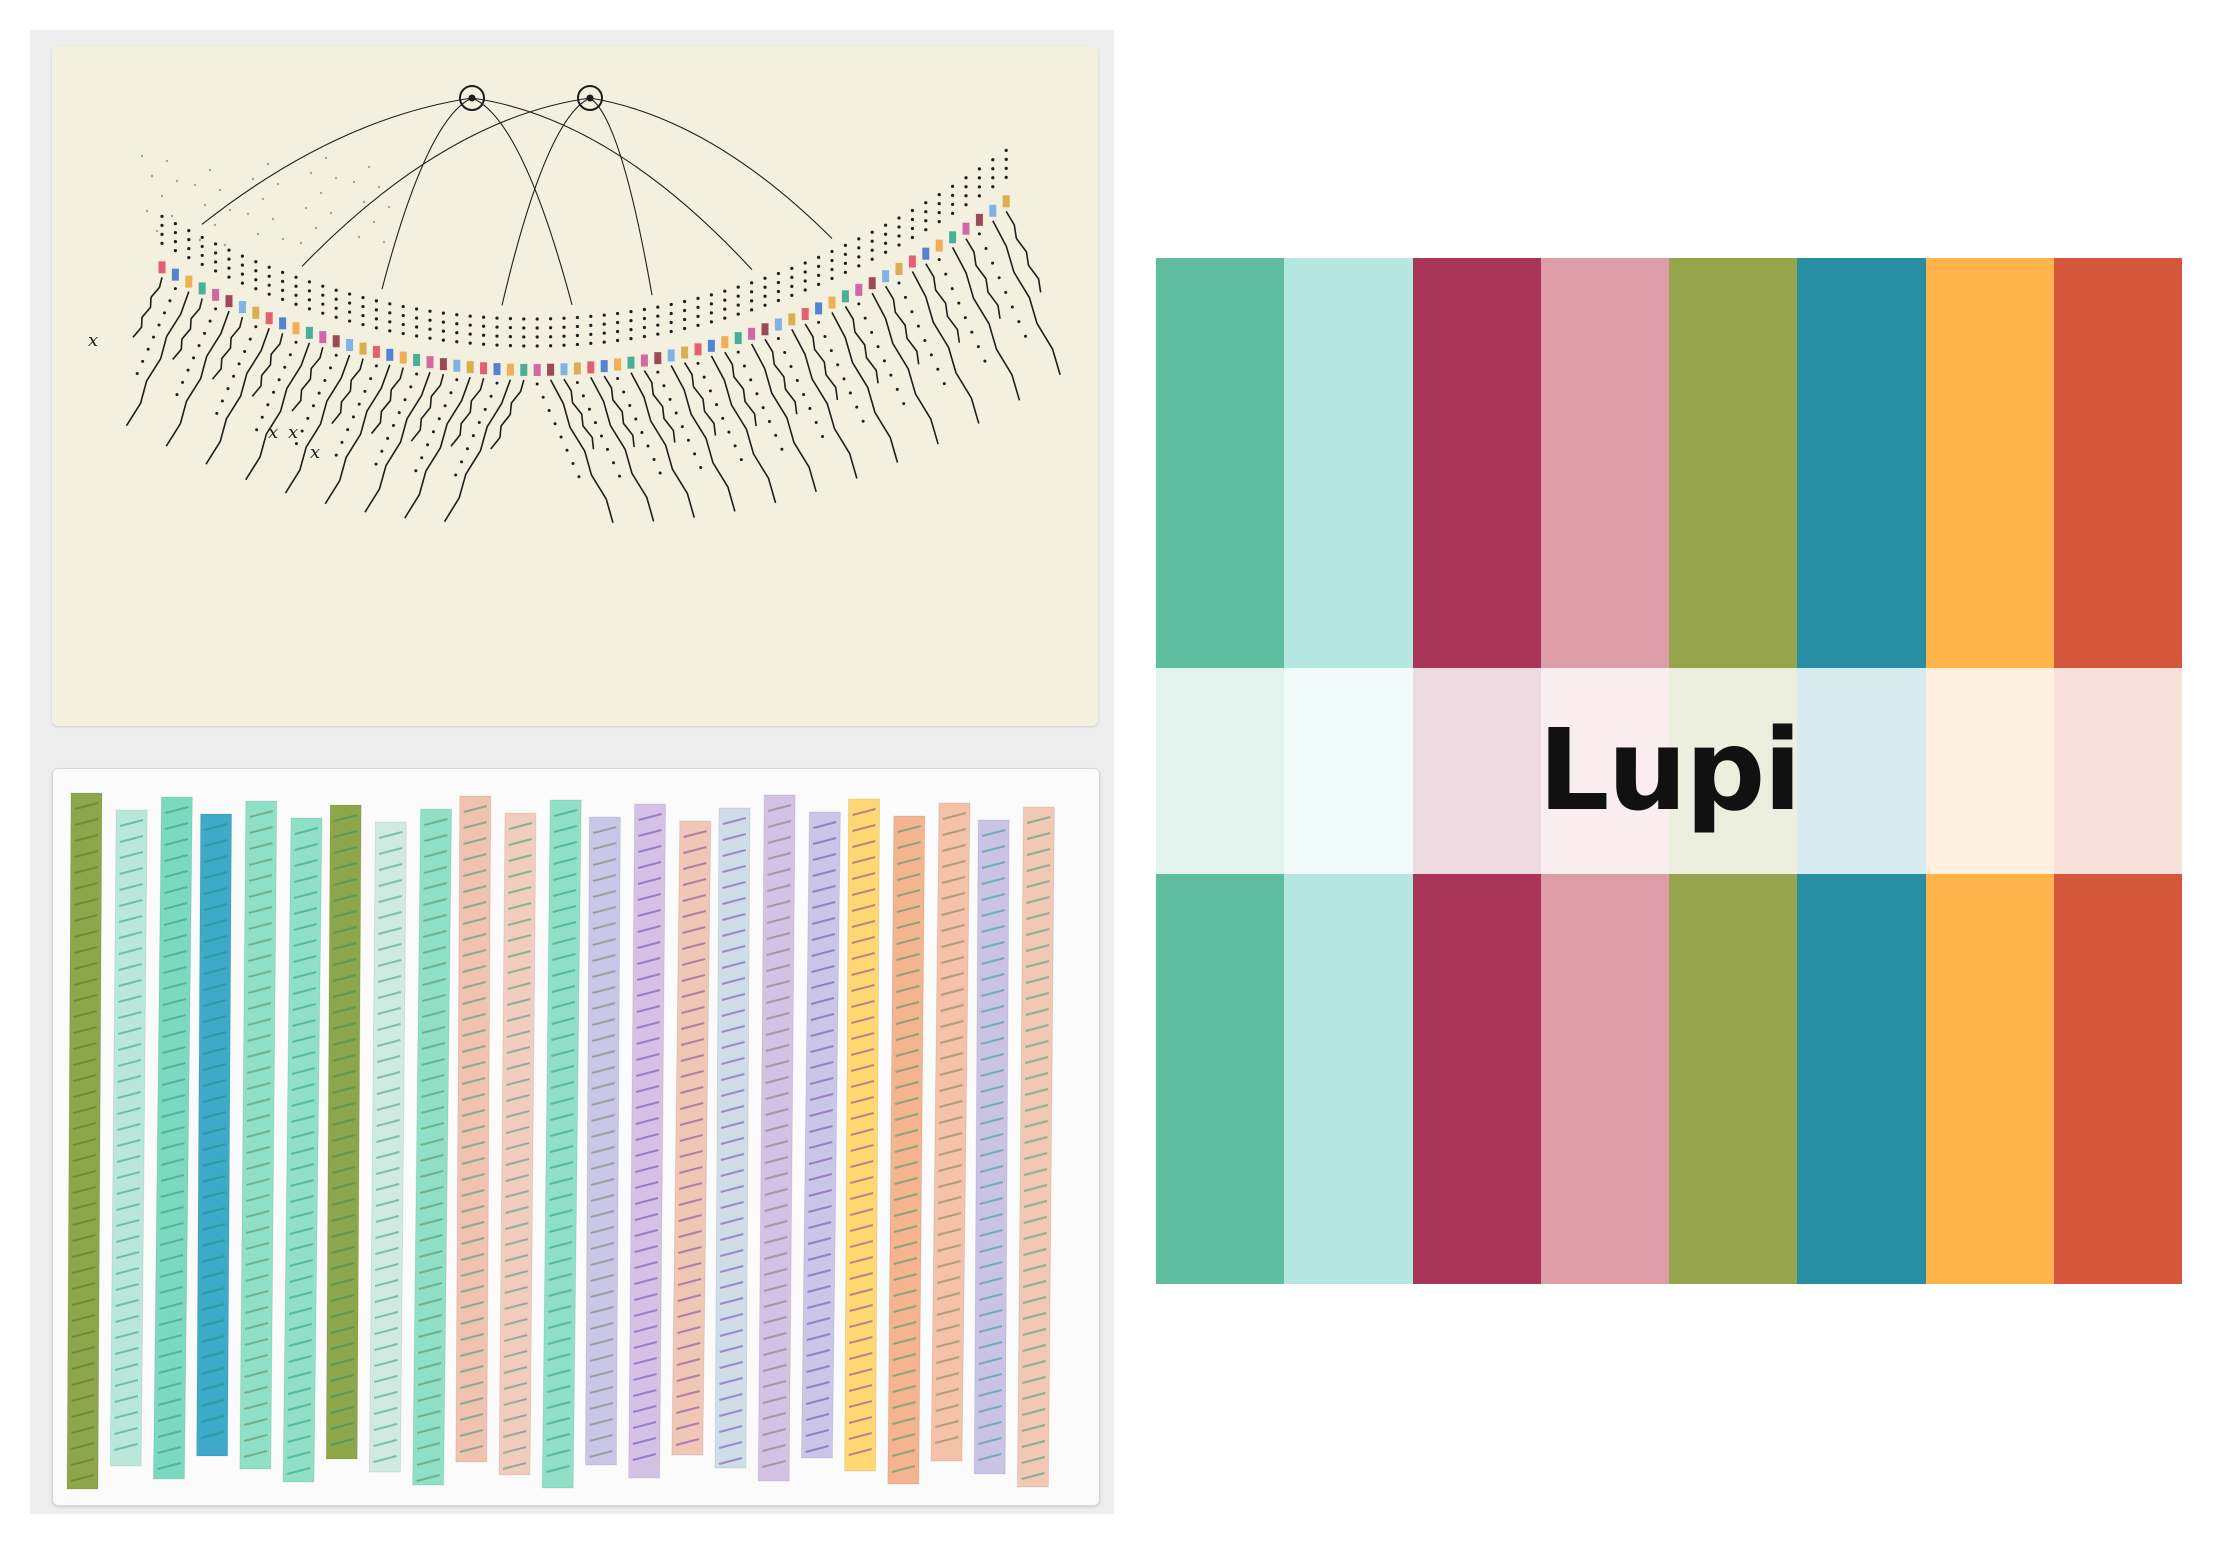  Describe the element at coordinates (776, 1138) in the screenshot. I see `paper-strip-fill` at that location.